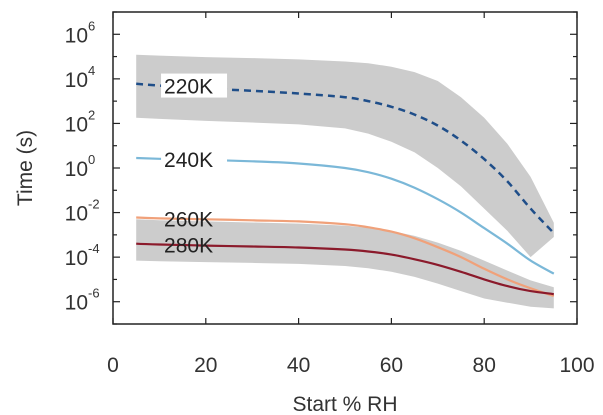 The width and height of the screenshot is (603, 415). What do you see at coordinates (76, 35) in the screenshot?
I see `y-tick-label-6: 10` at bounding box center [76, 35].